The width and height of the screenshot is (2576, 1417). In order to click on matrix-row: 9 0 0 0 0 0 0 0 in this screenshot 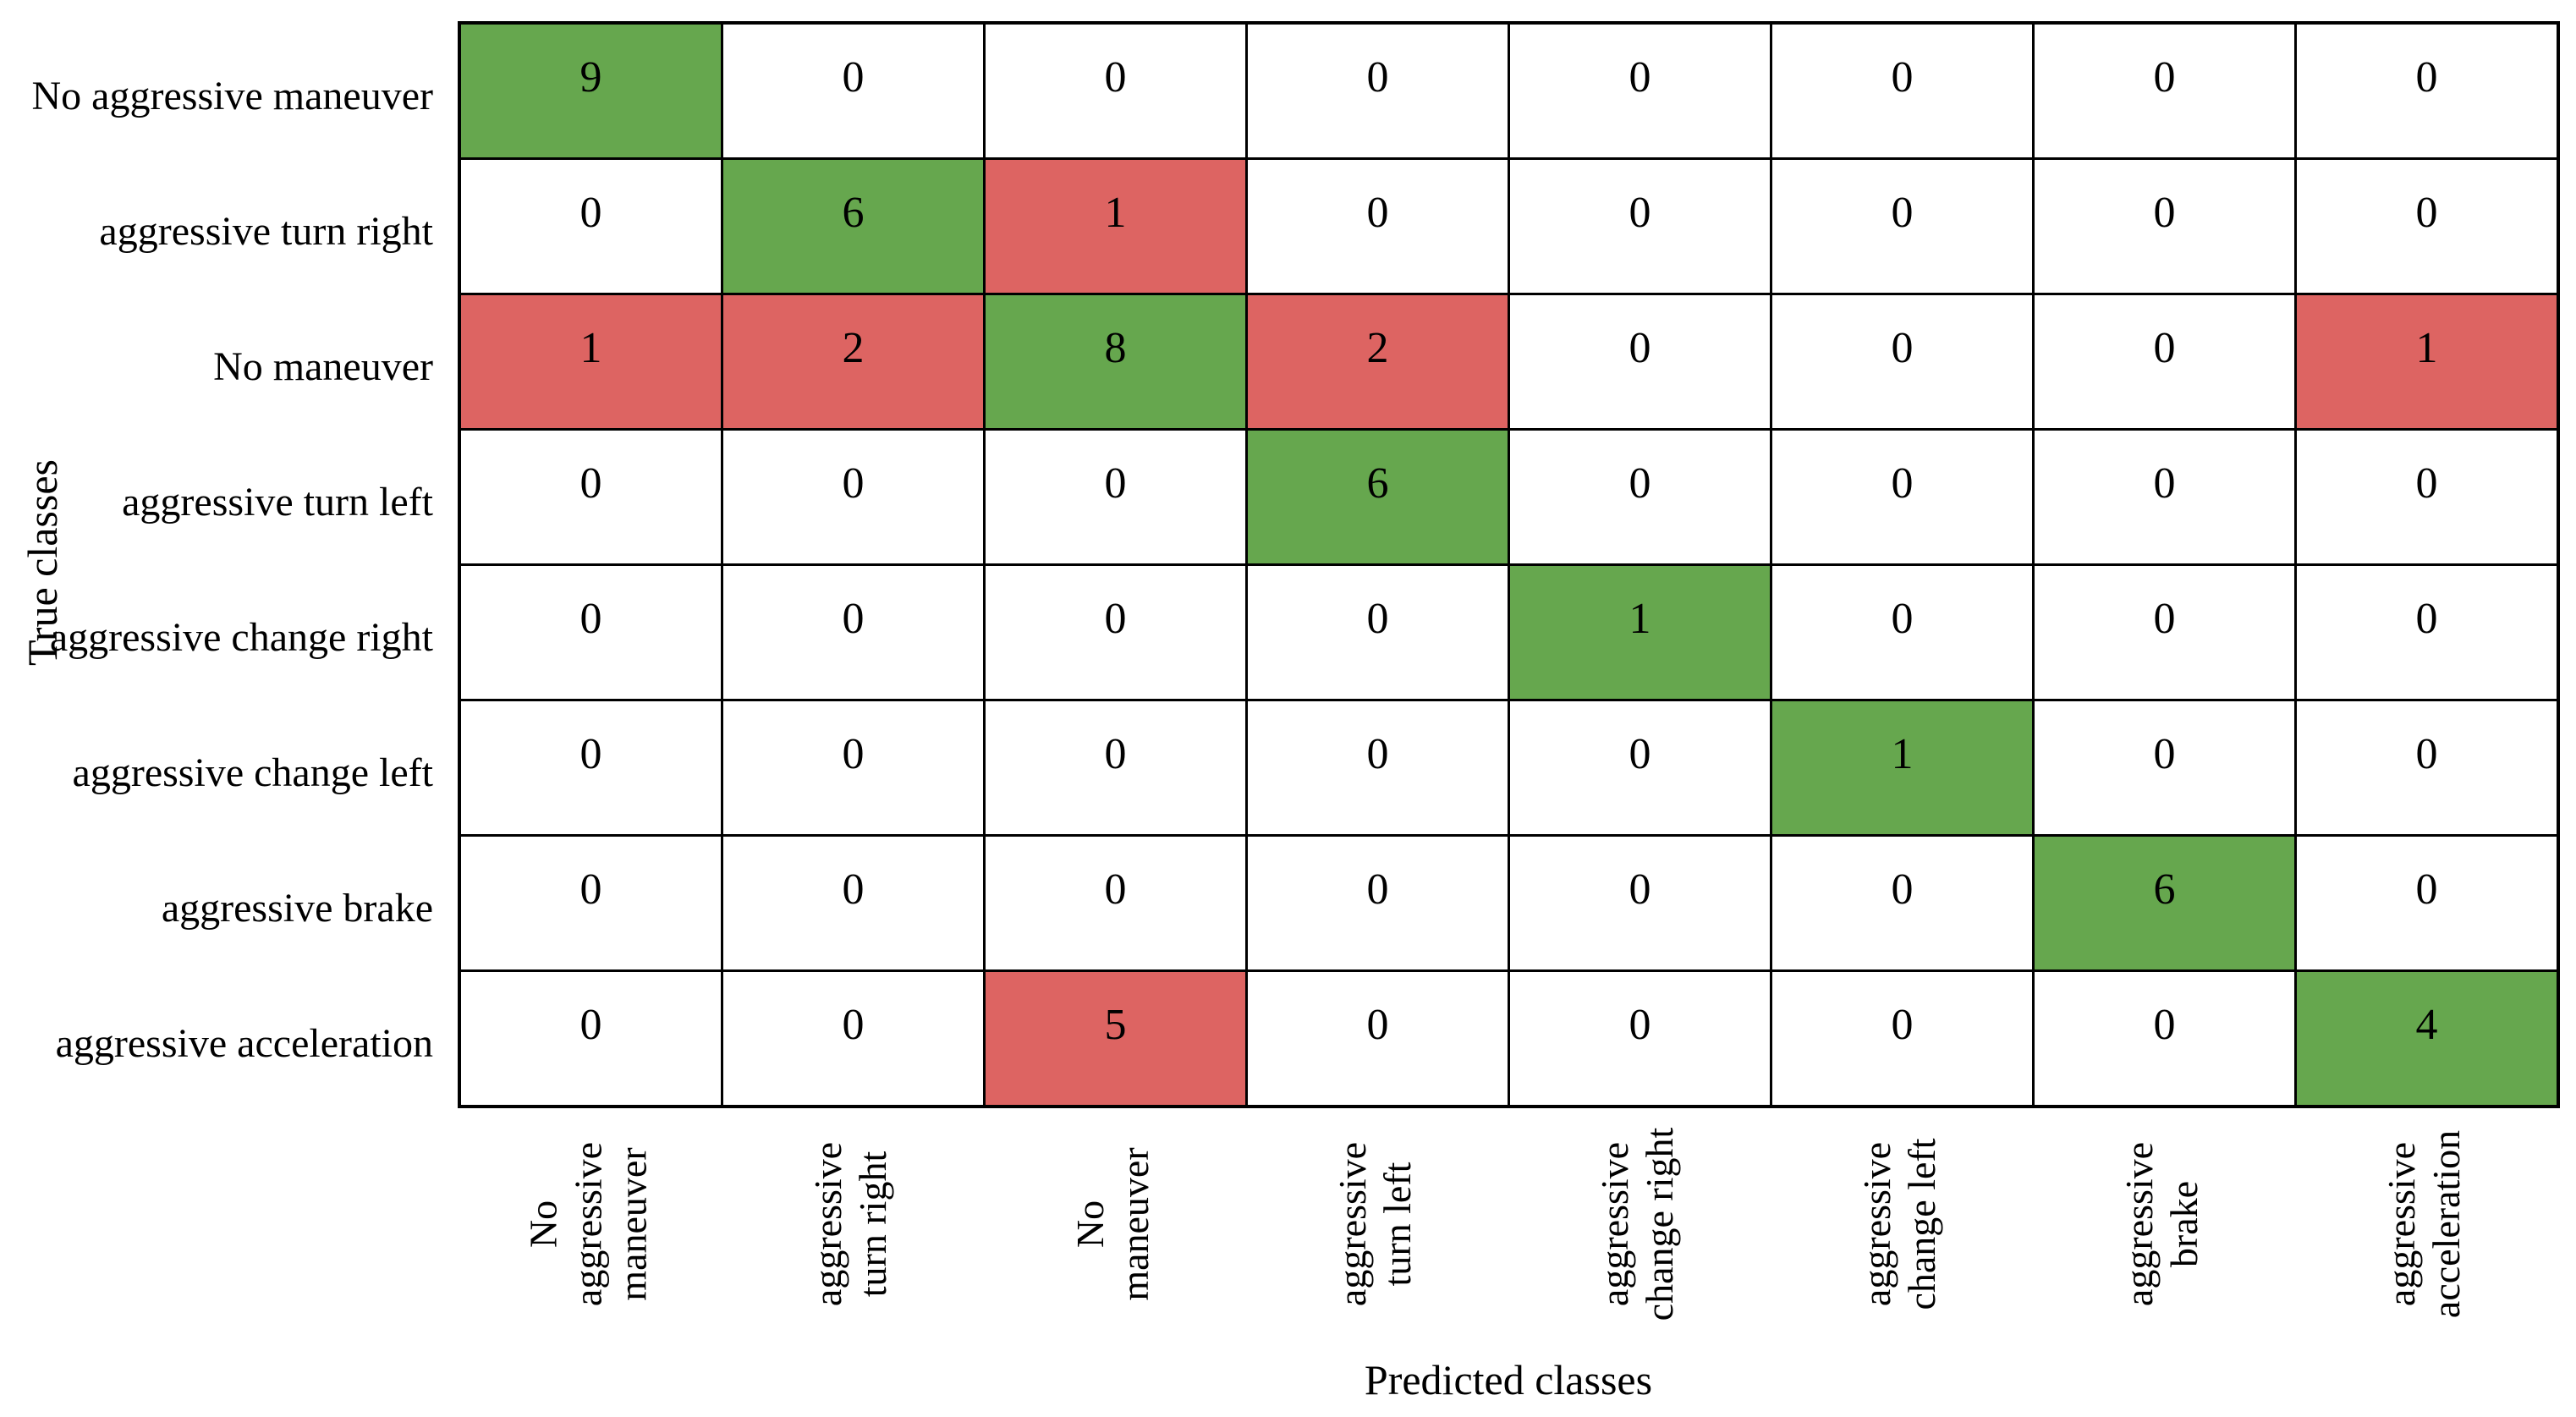, I will do `click(1509, 90)`.